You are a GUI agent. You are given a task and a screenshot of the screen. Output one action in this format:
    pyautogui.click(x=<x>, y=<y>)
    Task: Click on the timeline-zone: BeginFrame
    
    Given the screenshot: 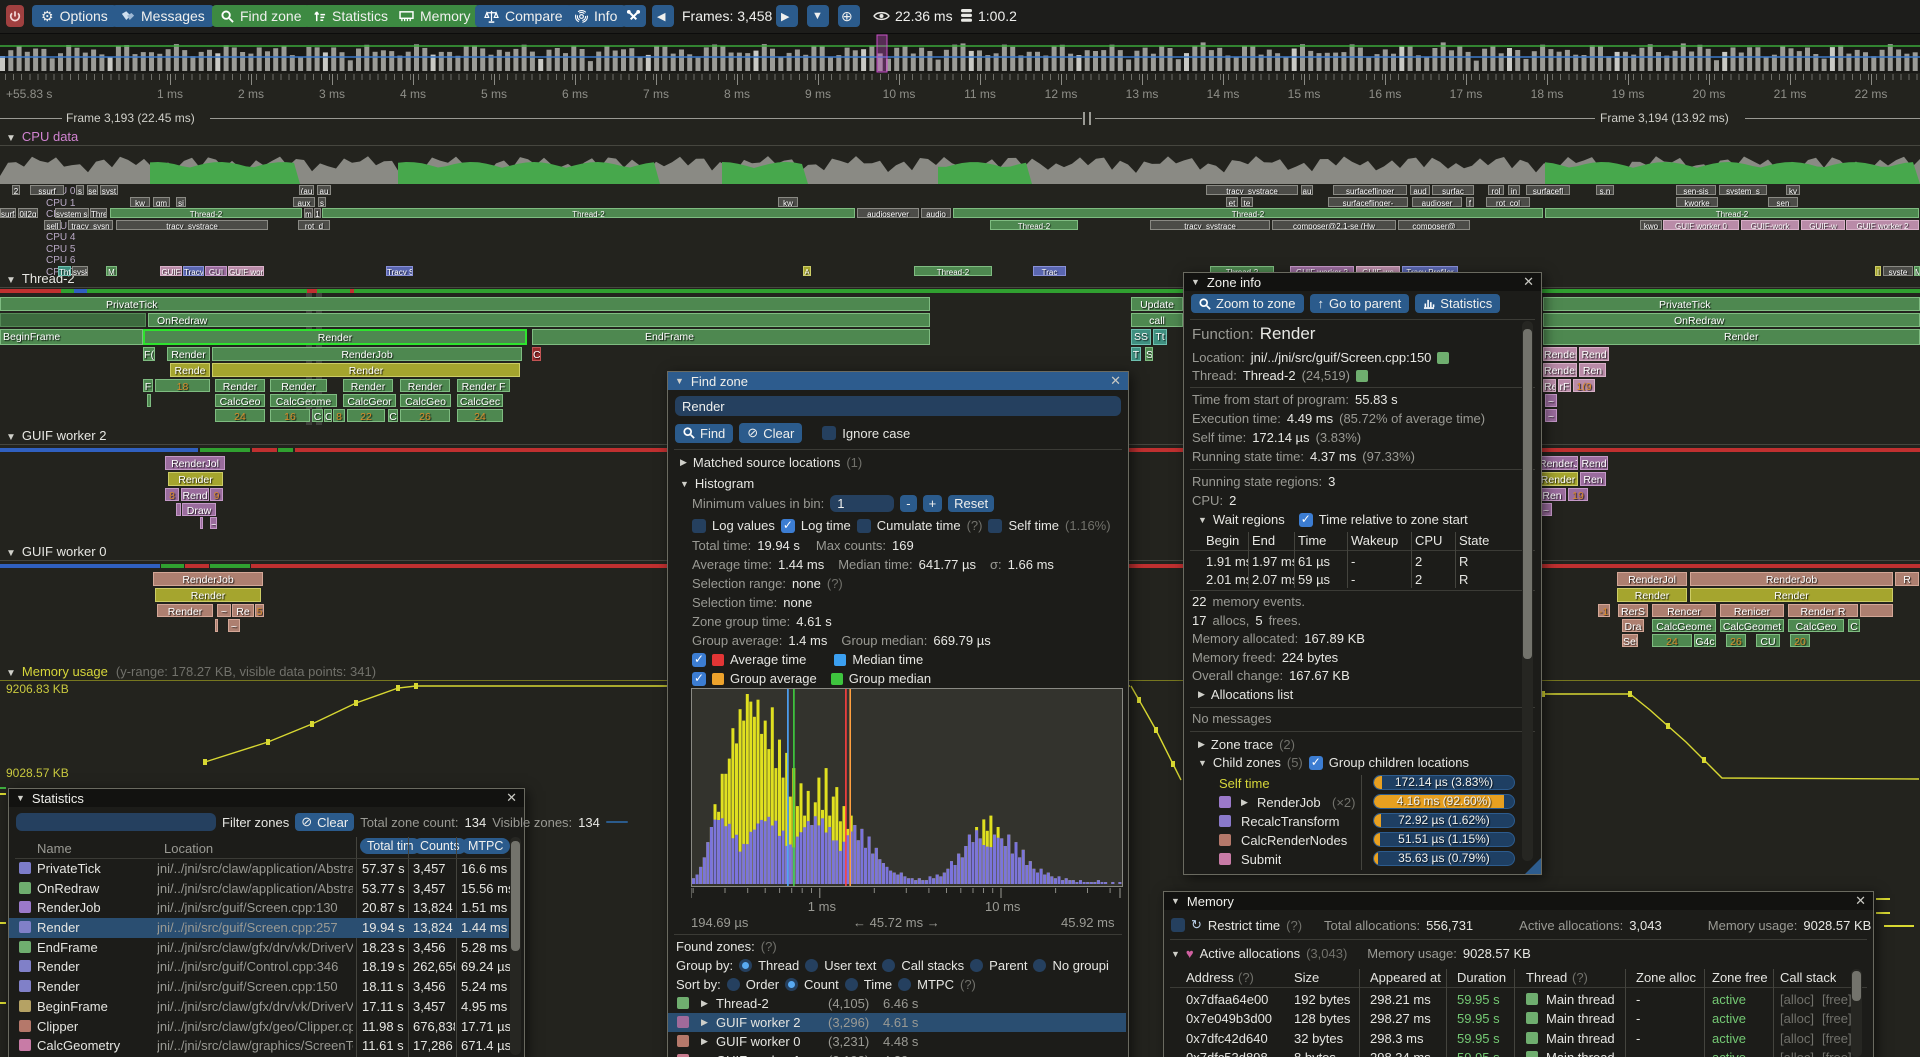 What is the action you would take?
    pyautogui.click(x=71, y=337)
    